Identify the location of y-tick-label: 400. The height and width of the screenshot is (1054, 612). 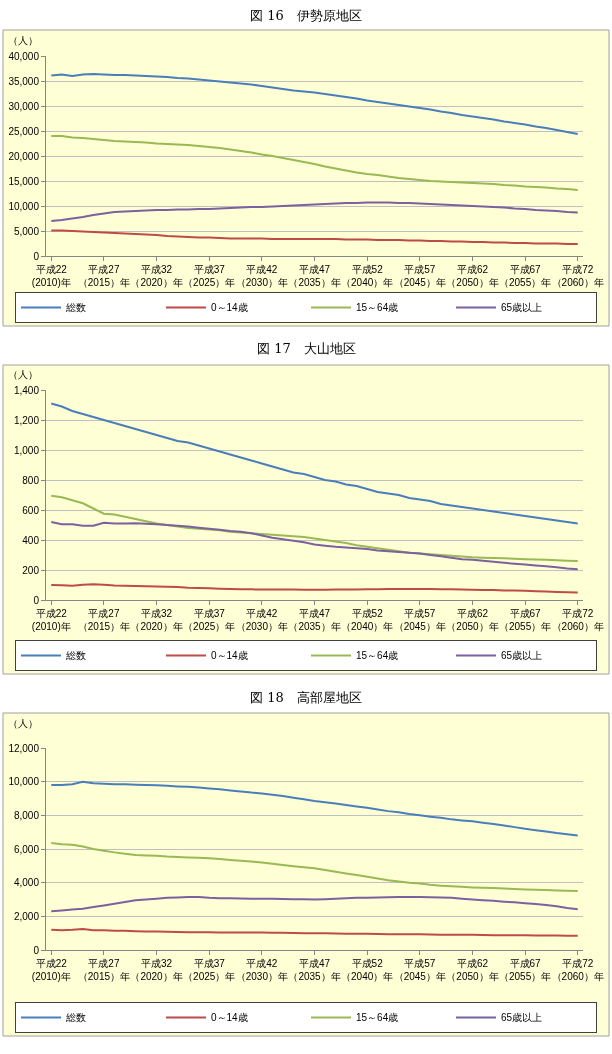
(31, 540).